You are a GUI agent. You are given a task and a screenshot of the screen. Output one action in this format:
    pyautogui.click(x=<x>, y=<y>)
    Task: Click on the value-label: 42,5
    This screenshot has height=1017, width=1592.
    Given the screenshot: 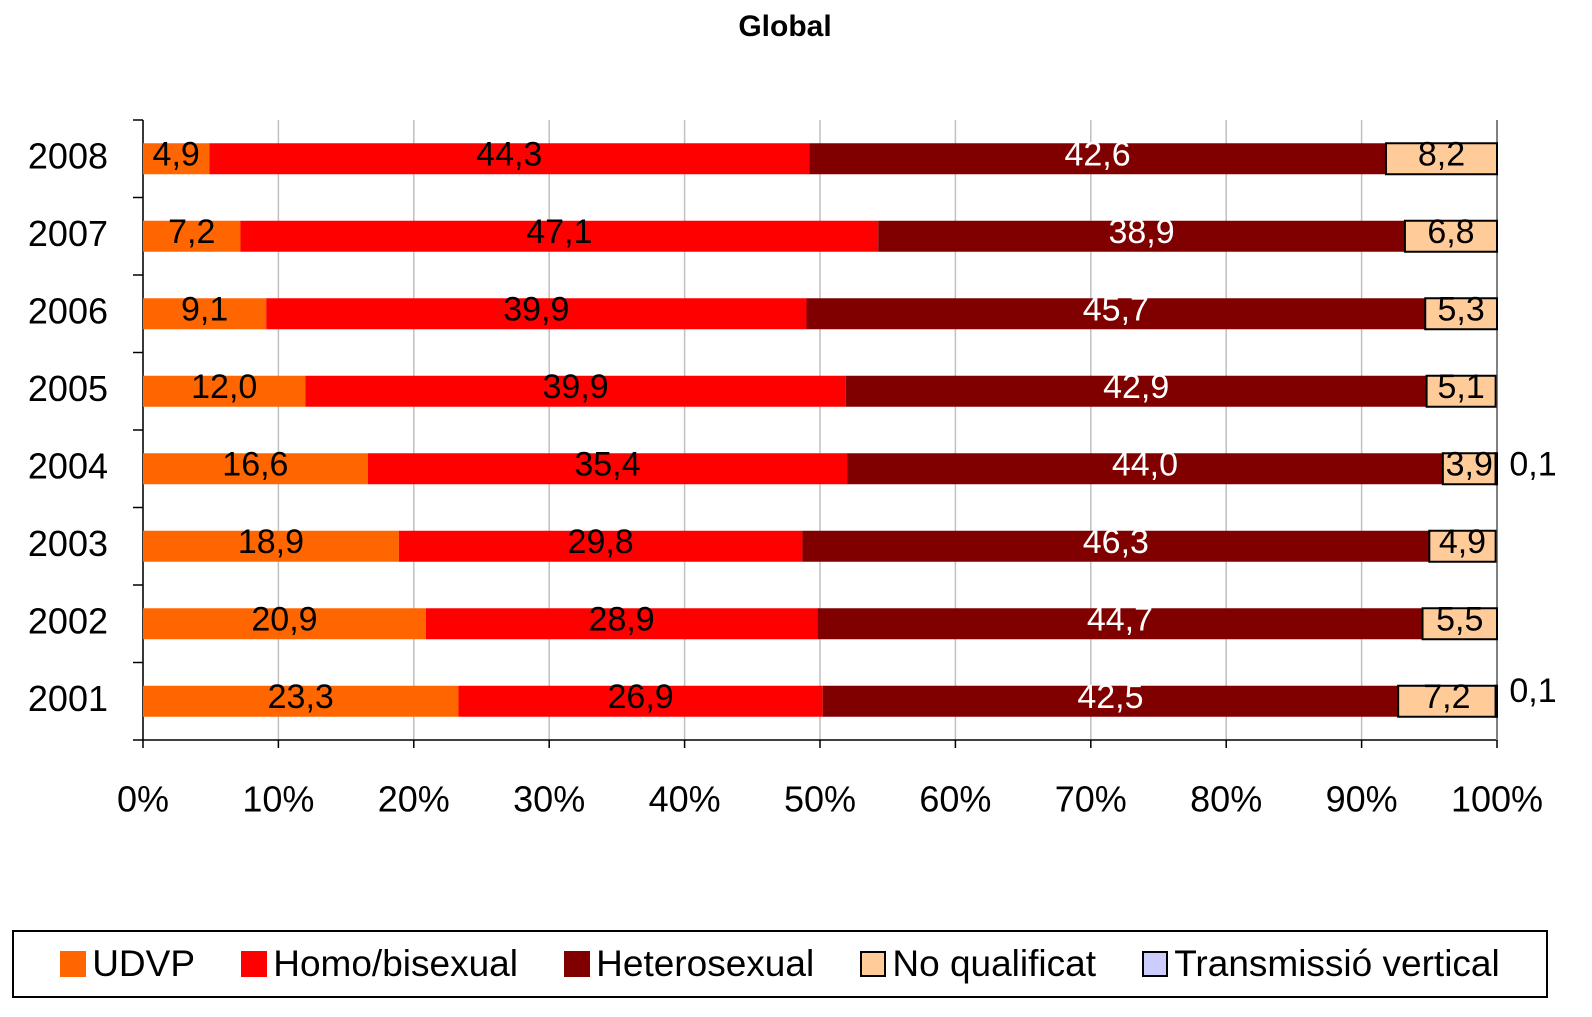 What is the action you would take?
    pyautogui.click(x=1110, y=697)
    